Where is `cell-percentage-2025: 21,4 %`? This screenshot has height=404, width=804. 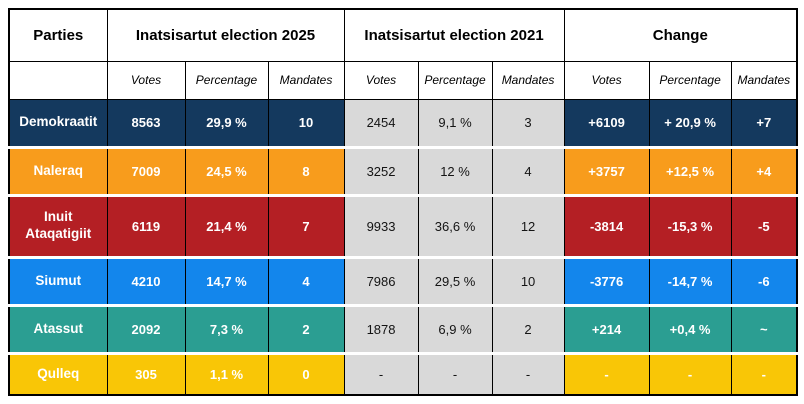
cell-percentage-2025: 21,4 % is located at coordinates (226, 225).